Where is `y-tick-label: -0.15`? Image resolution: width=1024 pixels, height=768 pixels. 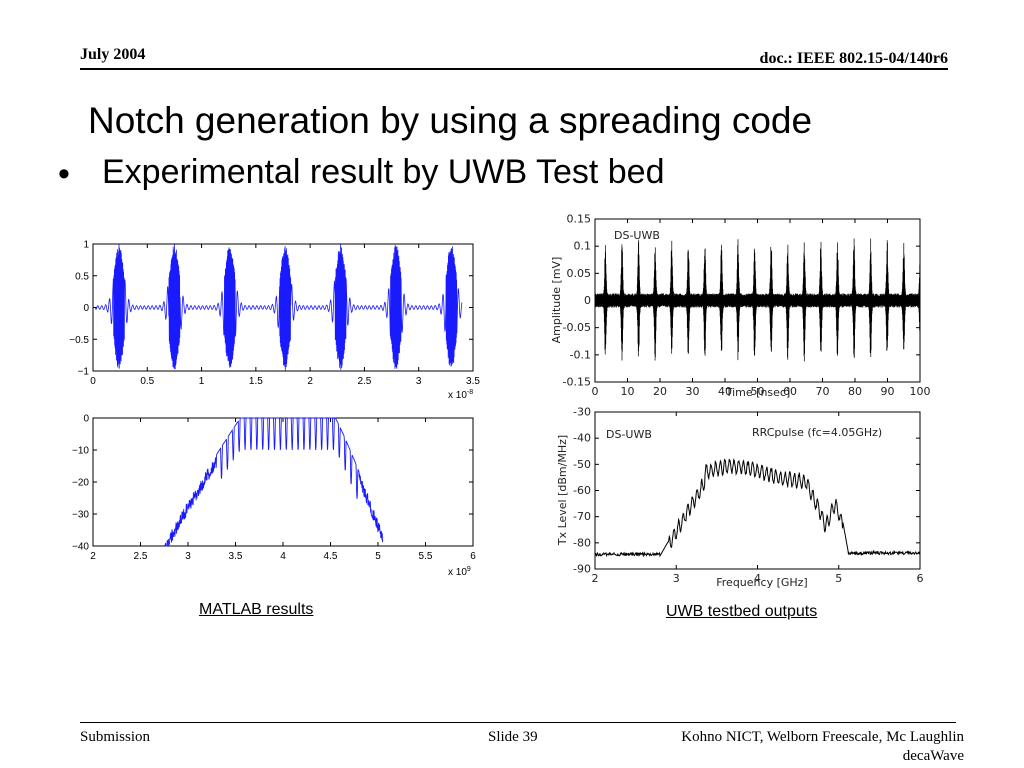
y-tick-label: -0.15 is located at coordinates (577, 382).